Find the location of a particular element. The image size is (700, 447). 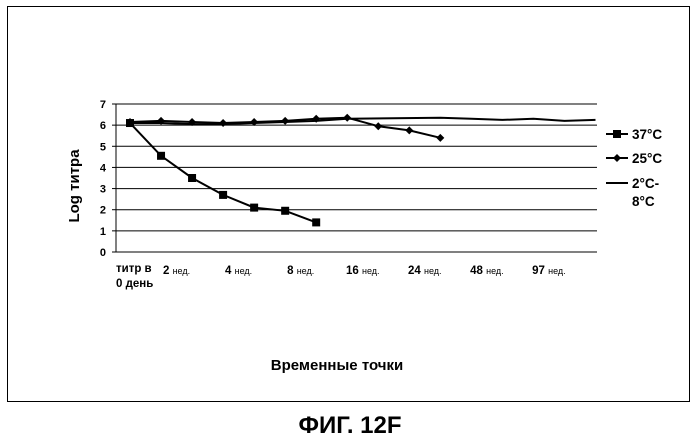

x-tick-label: 16 нед. is located at coordinates (363, 271).